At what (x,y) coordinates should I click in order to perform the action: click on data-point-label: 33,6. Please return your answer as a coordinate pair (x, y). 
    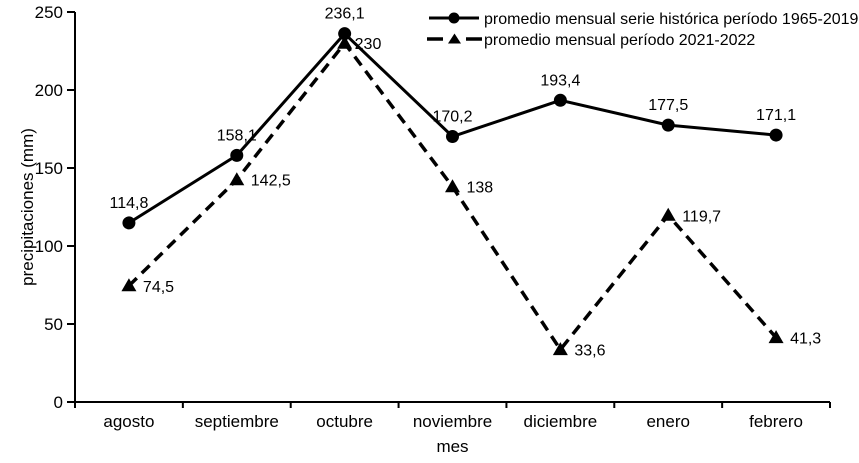
    Looking at the image, I should click on (589, 351).